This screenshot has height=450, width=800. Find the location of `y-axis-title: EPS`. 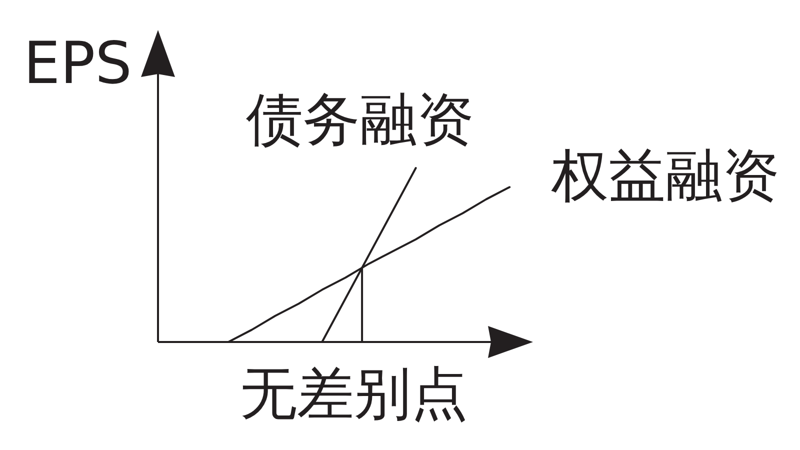

y-axis-title: EPS is located at coordinates (78, 63).